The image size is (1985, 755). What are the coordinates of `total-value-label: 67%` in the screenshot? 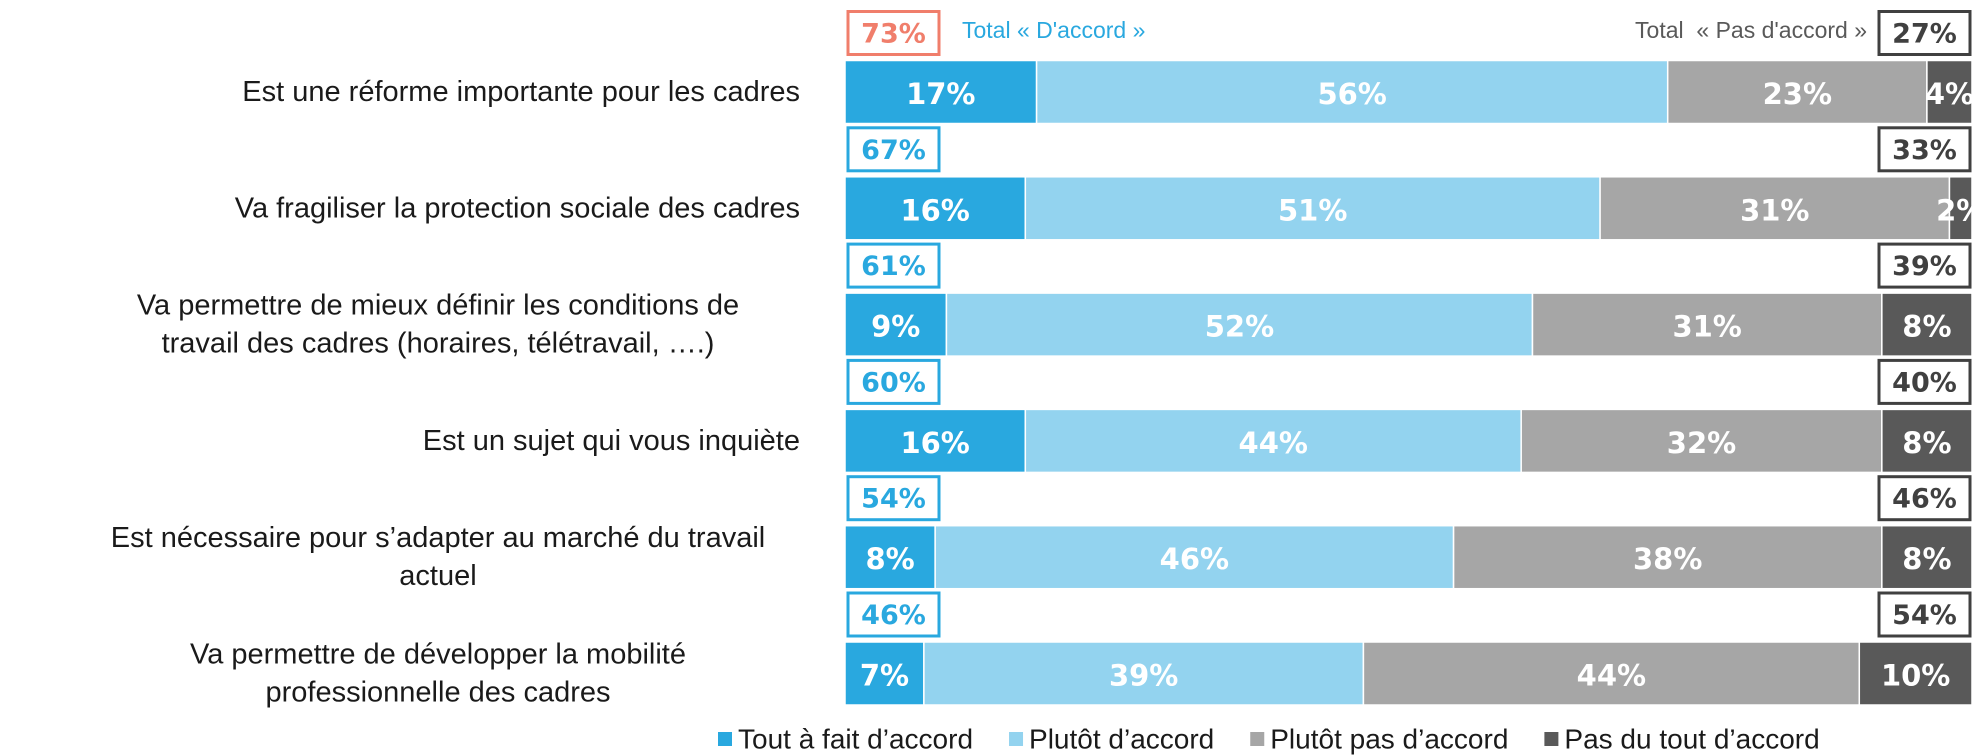 It's located at (893, 150).